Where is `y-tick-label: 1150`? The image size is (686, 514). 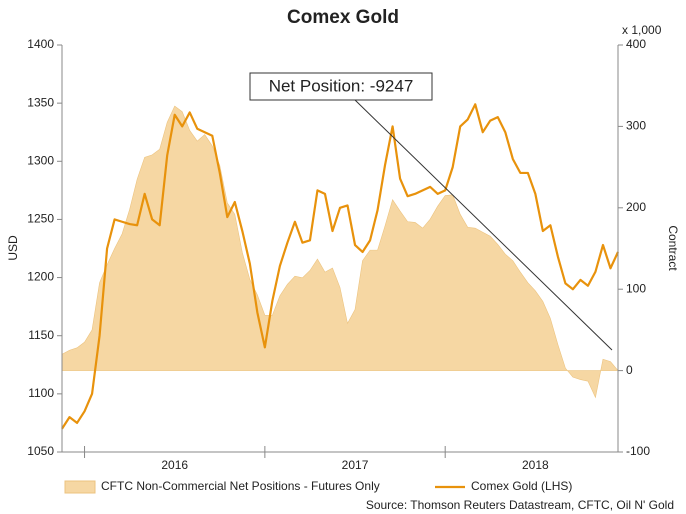
y-tick-label: 1150 is located at coordinates (41, 335).